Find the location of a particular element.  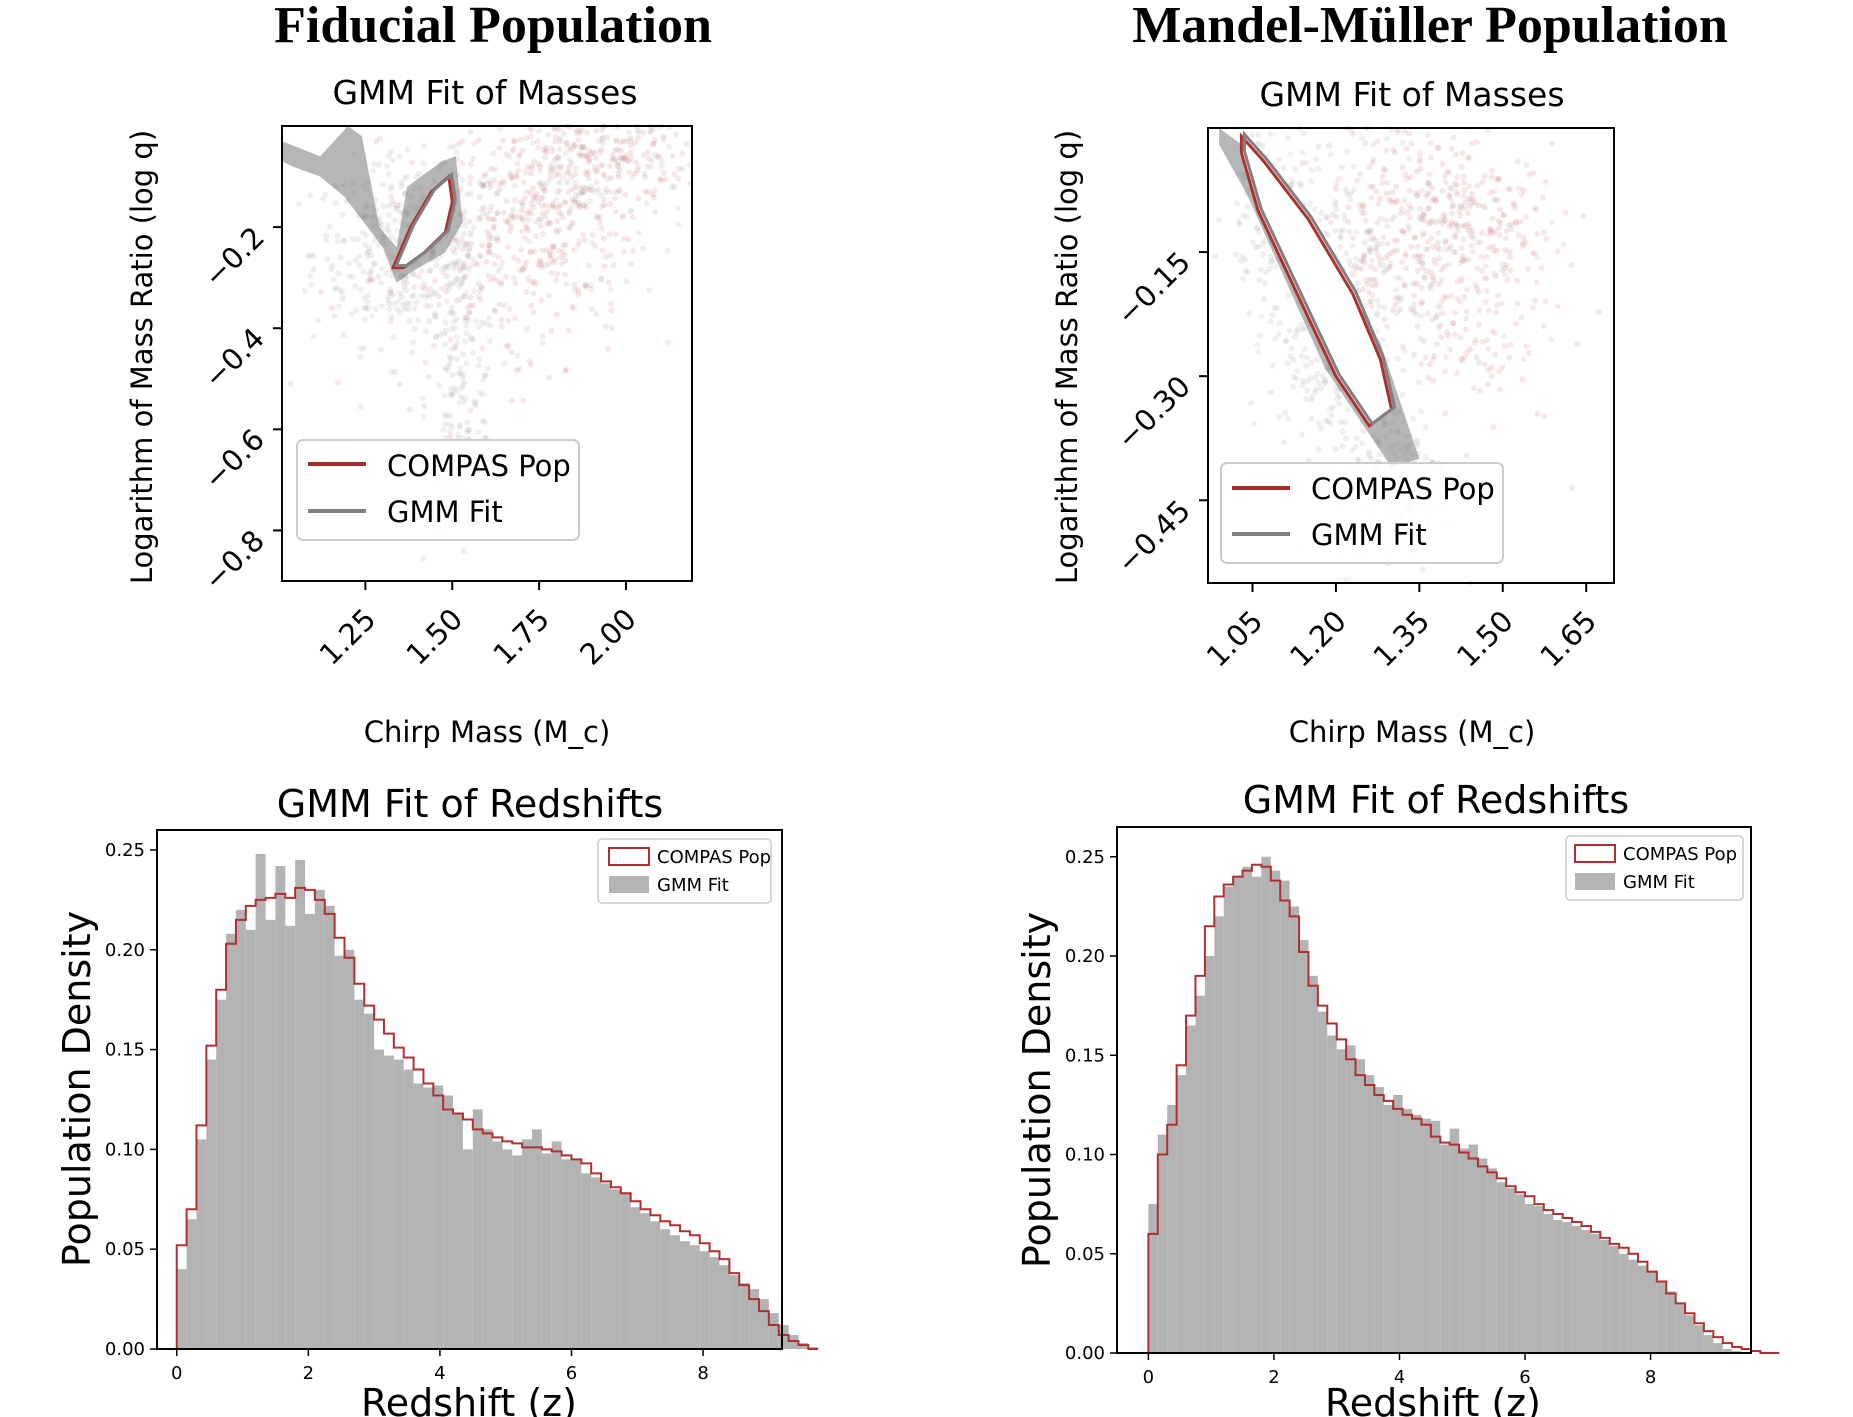

x-tick-label: 0 is located at coordinates (1148, 1377).